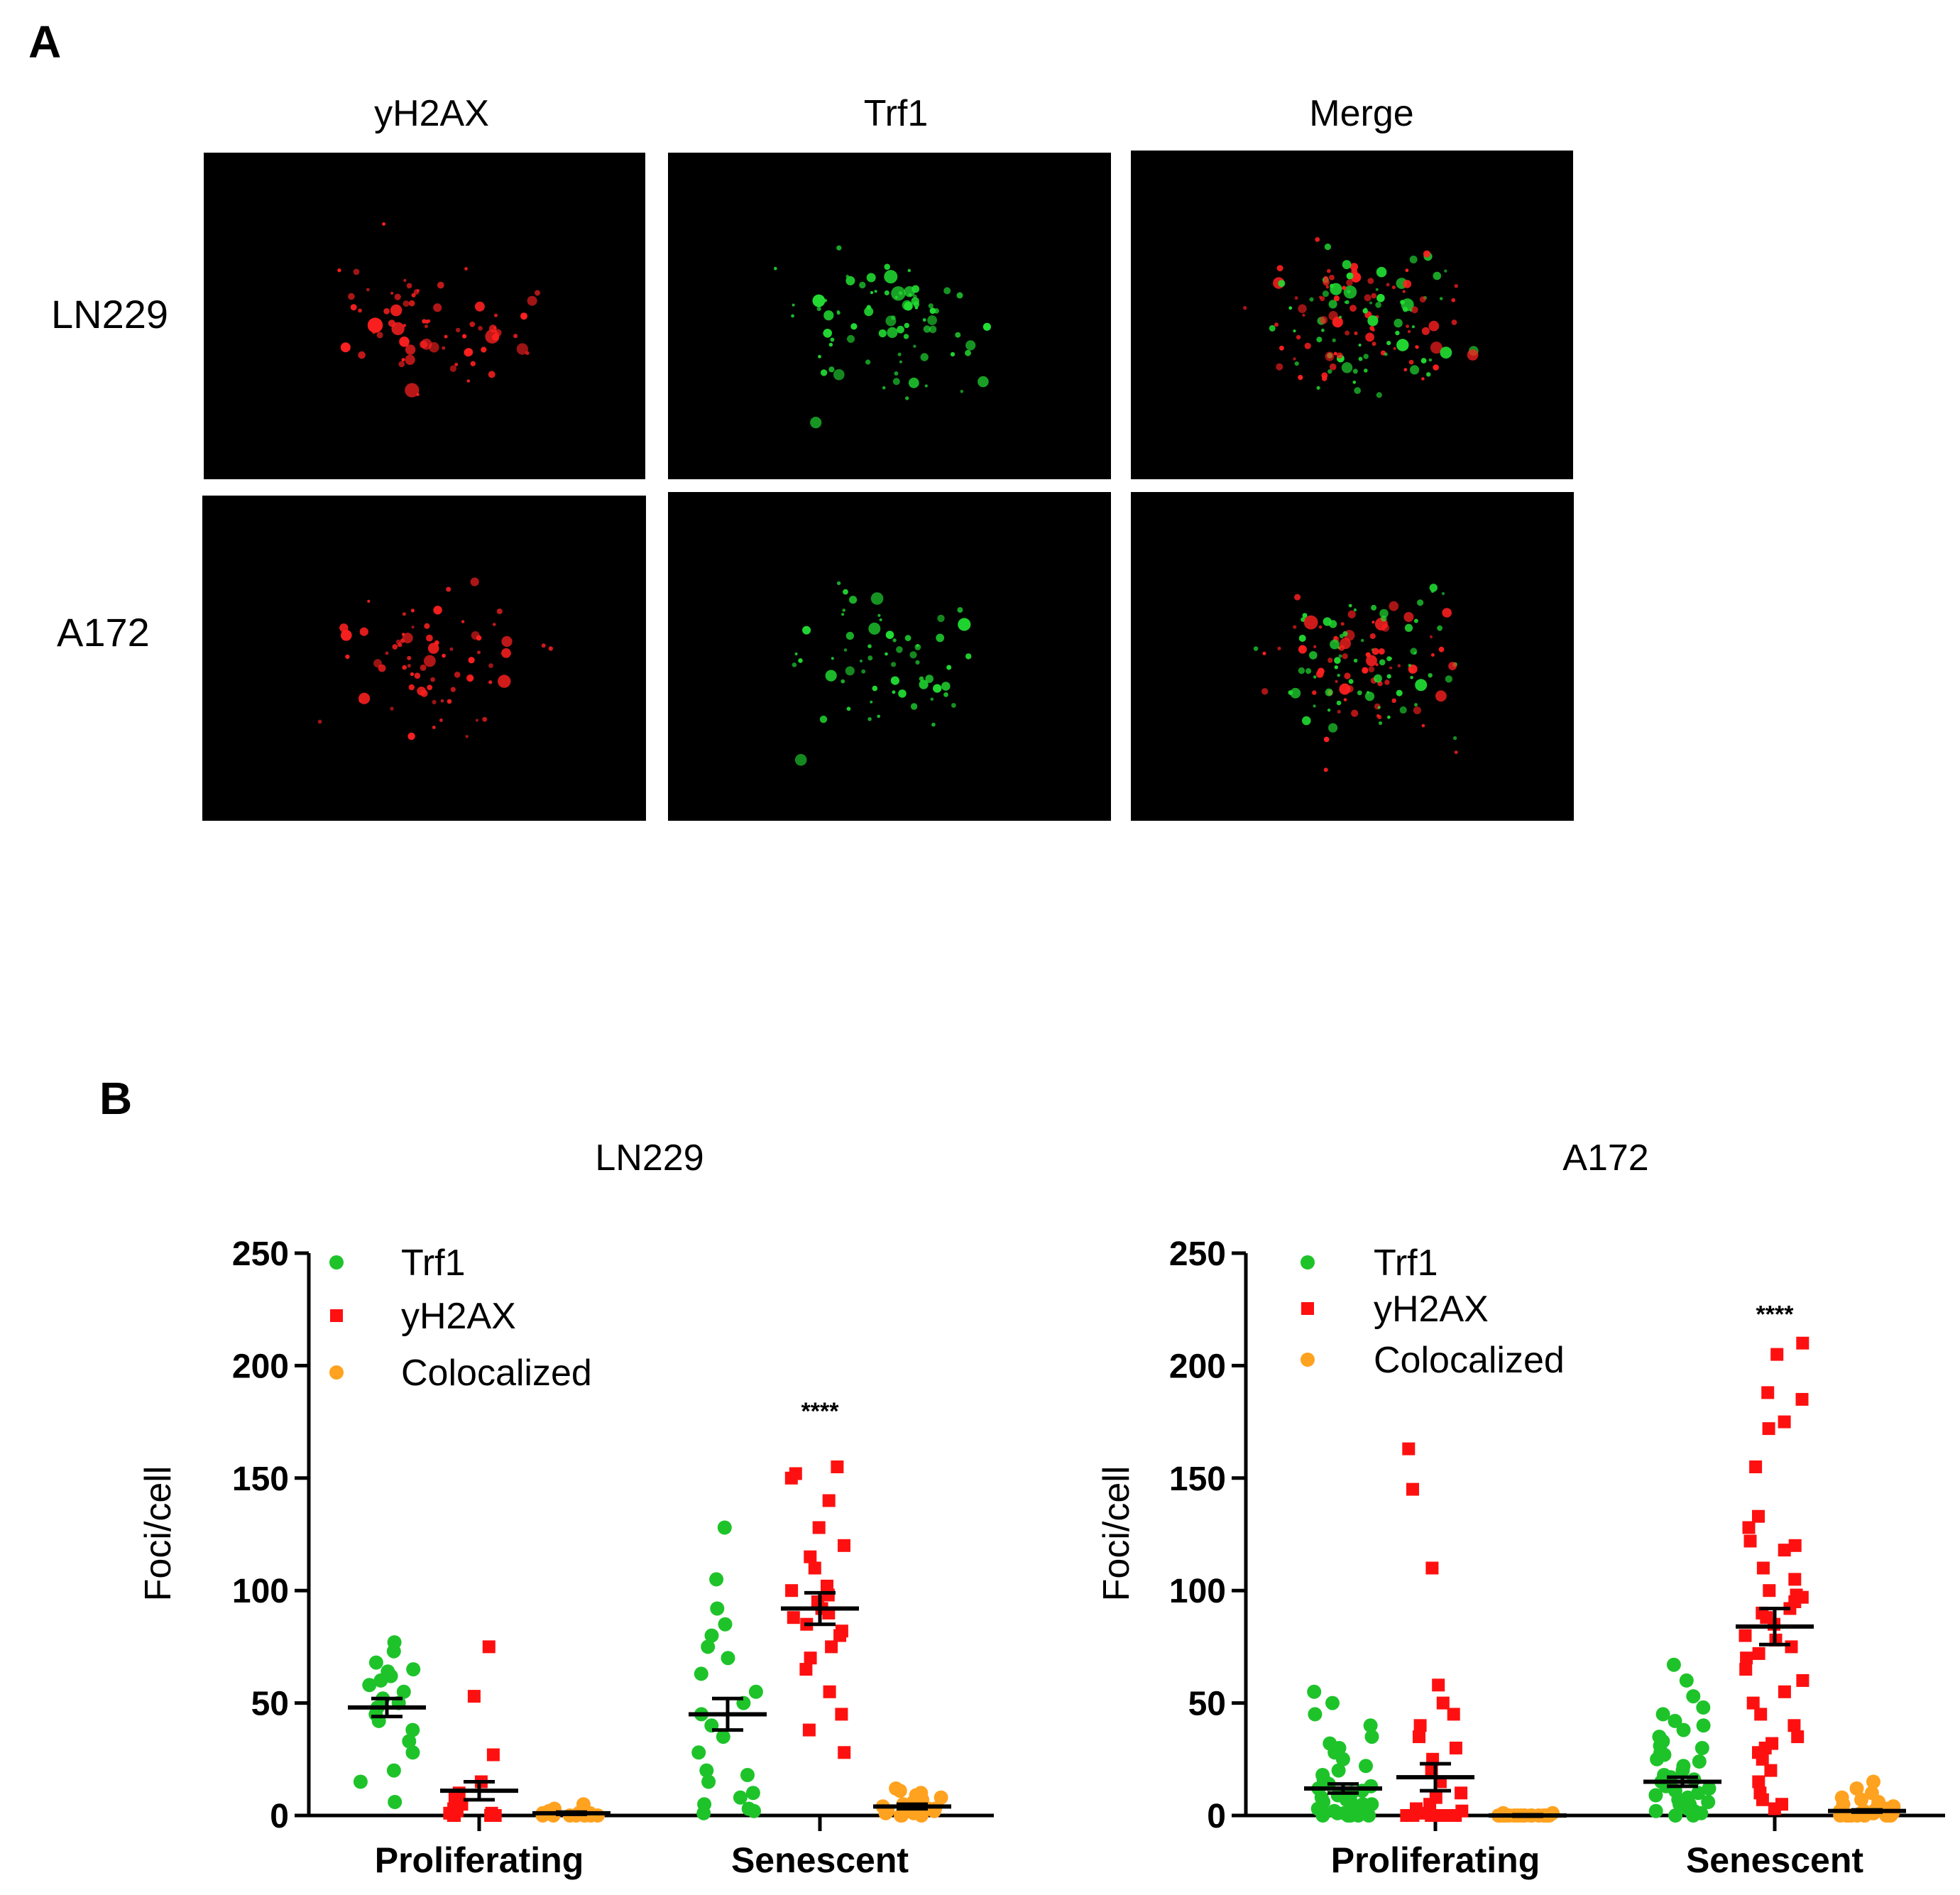 The image size is (1960, 1895). I want to click on column-label-merge: Merge, so click(1362, 113).